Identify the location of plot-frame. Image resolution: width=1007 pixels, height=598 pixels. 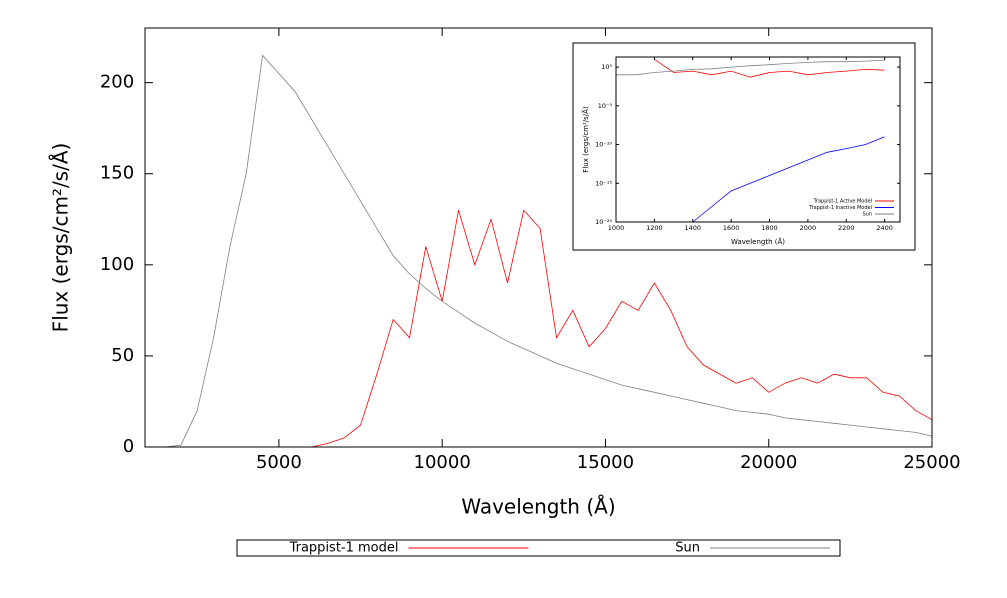
(758, 139).